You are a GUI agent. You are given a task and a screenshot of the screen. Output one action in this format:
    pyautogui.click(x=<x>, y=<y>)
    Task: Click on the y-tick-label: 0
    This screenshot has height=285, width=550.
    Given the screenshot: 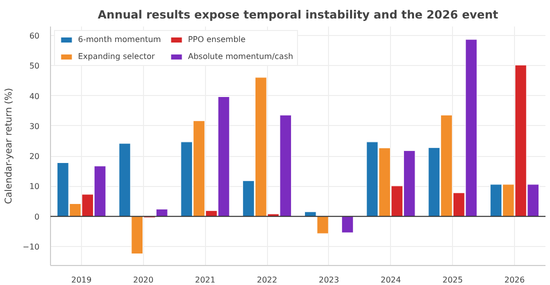 What is the action you would take?
    pyautogui.click(x=37, y=217)
    